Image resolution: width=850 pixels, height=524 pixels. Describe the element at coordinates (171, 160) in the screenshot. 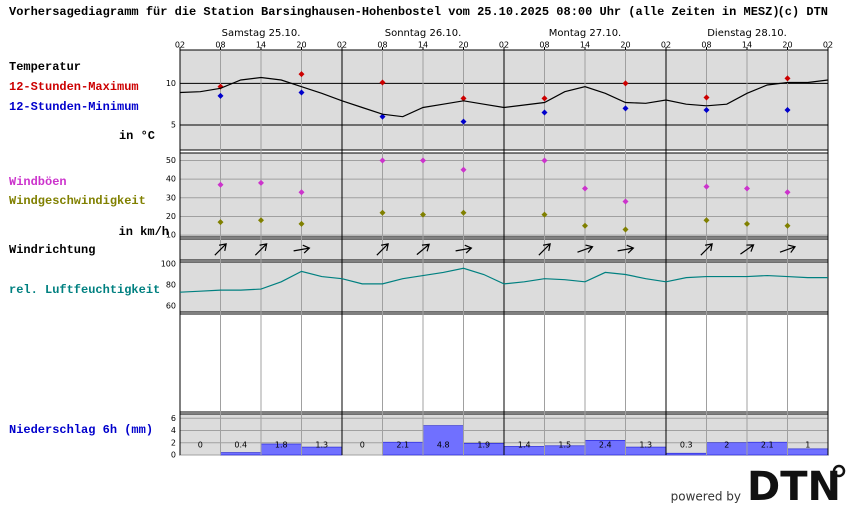

I see `y-tick-label: 50` at that location.